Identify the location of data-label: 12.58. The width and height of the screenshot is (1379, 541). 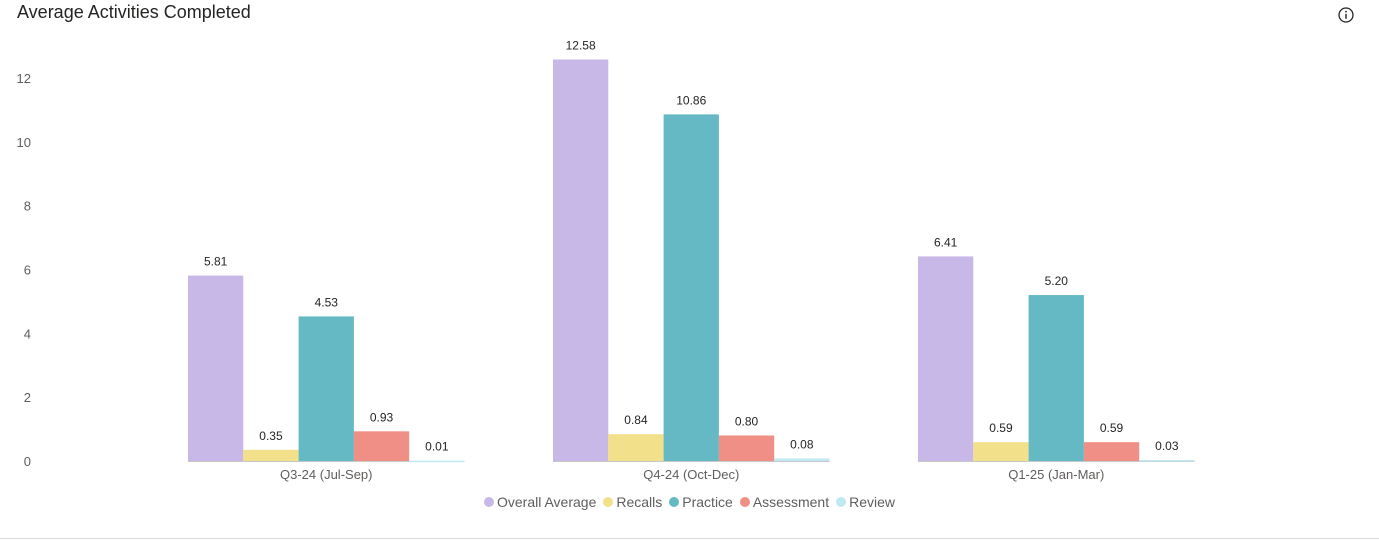
(581, 45).